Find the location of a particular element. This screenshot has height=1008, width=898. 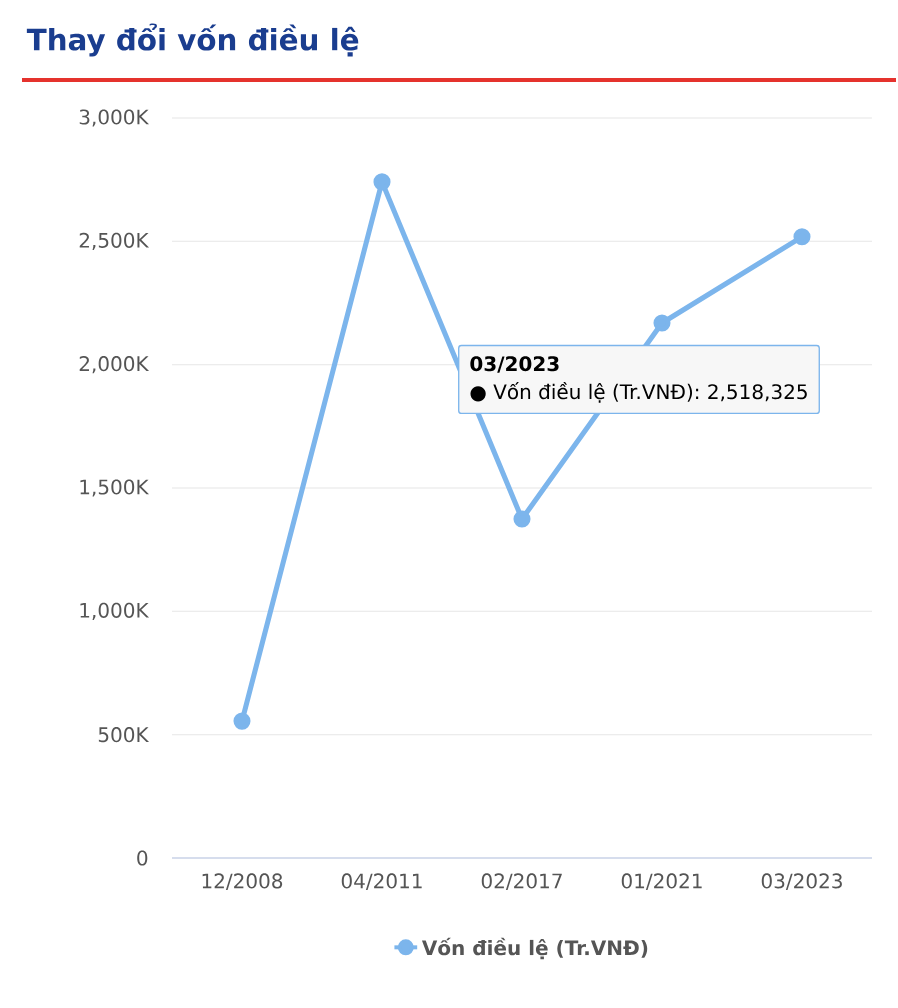

annotation: ● Vốn điều lệ (Tr.VNĐ): 2,518,325 is located at coordinates (638, 392).